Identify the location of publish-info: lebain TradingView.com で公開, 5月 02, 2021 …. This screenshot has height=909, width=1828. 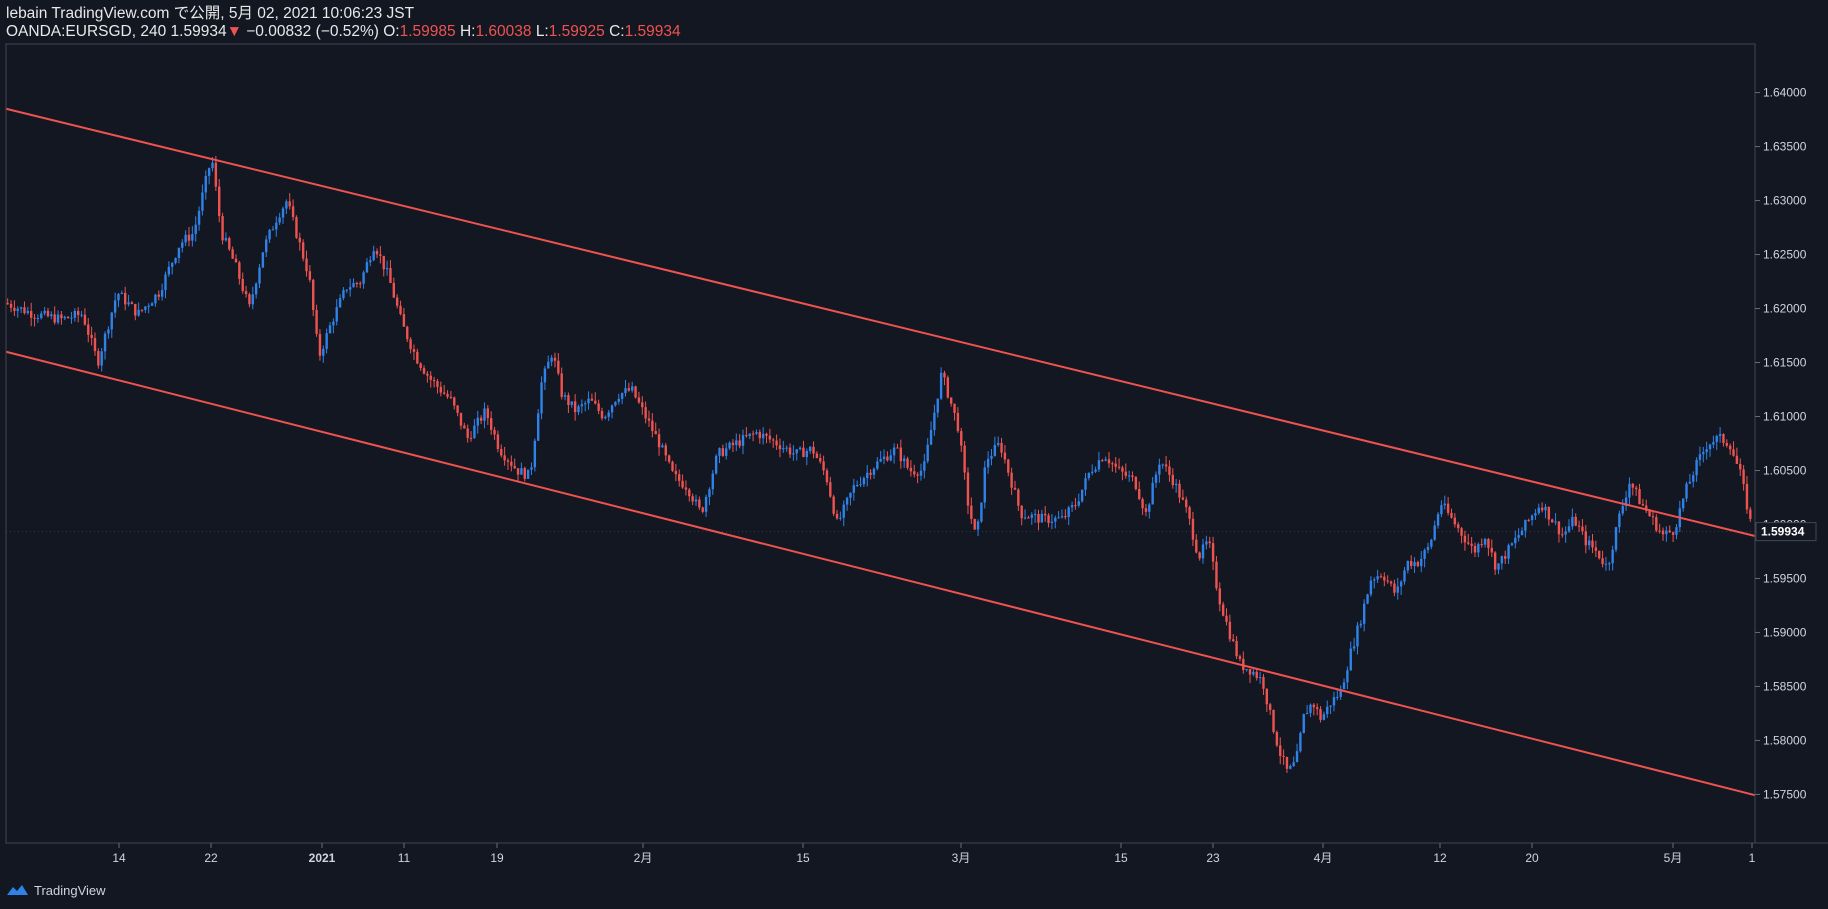
(210, 13).